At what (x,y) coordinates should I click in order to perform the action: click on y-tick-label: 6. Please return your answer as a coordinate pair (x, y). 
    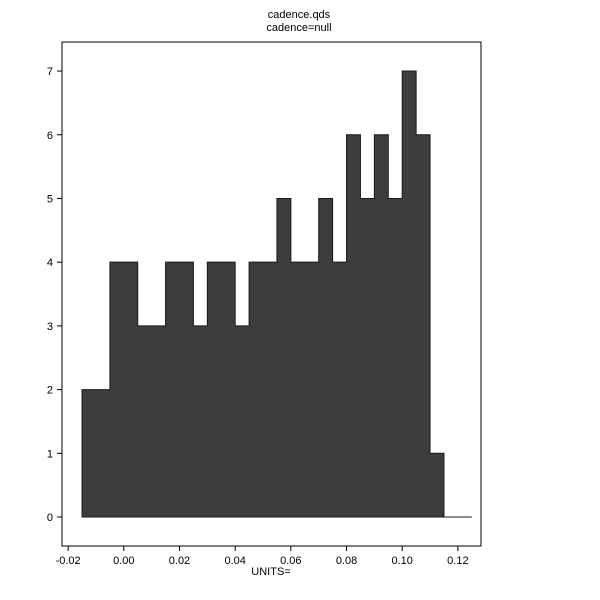
    Looking at the image, I should click on (50, 136).